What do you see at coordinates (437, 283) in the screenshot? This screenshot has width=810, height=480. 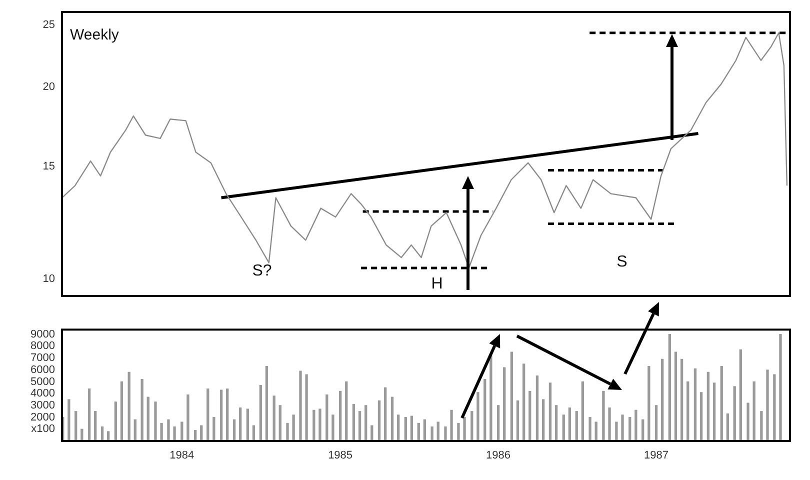 I see `annotation: H` at bounding box center [437, 283].